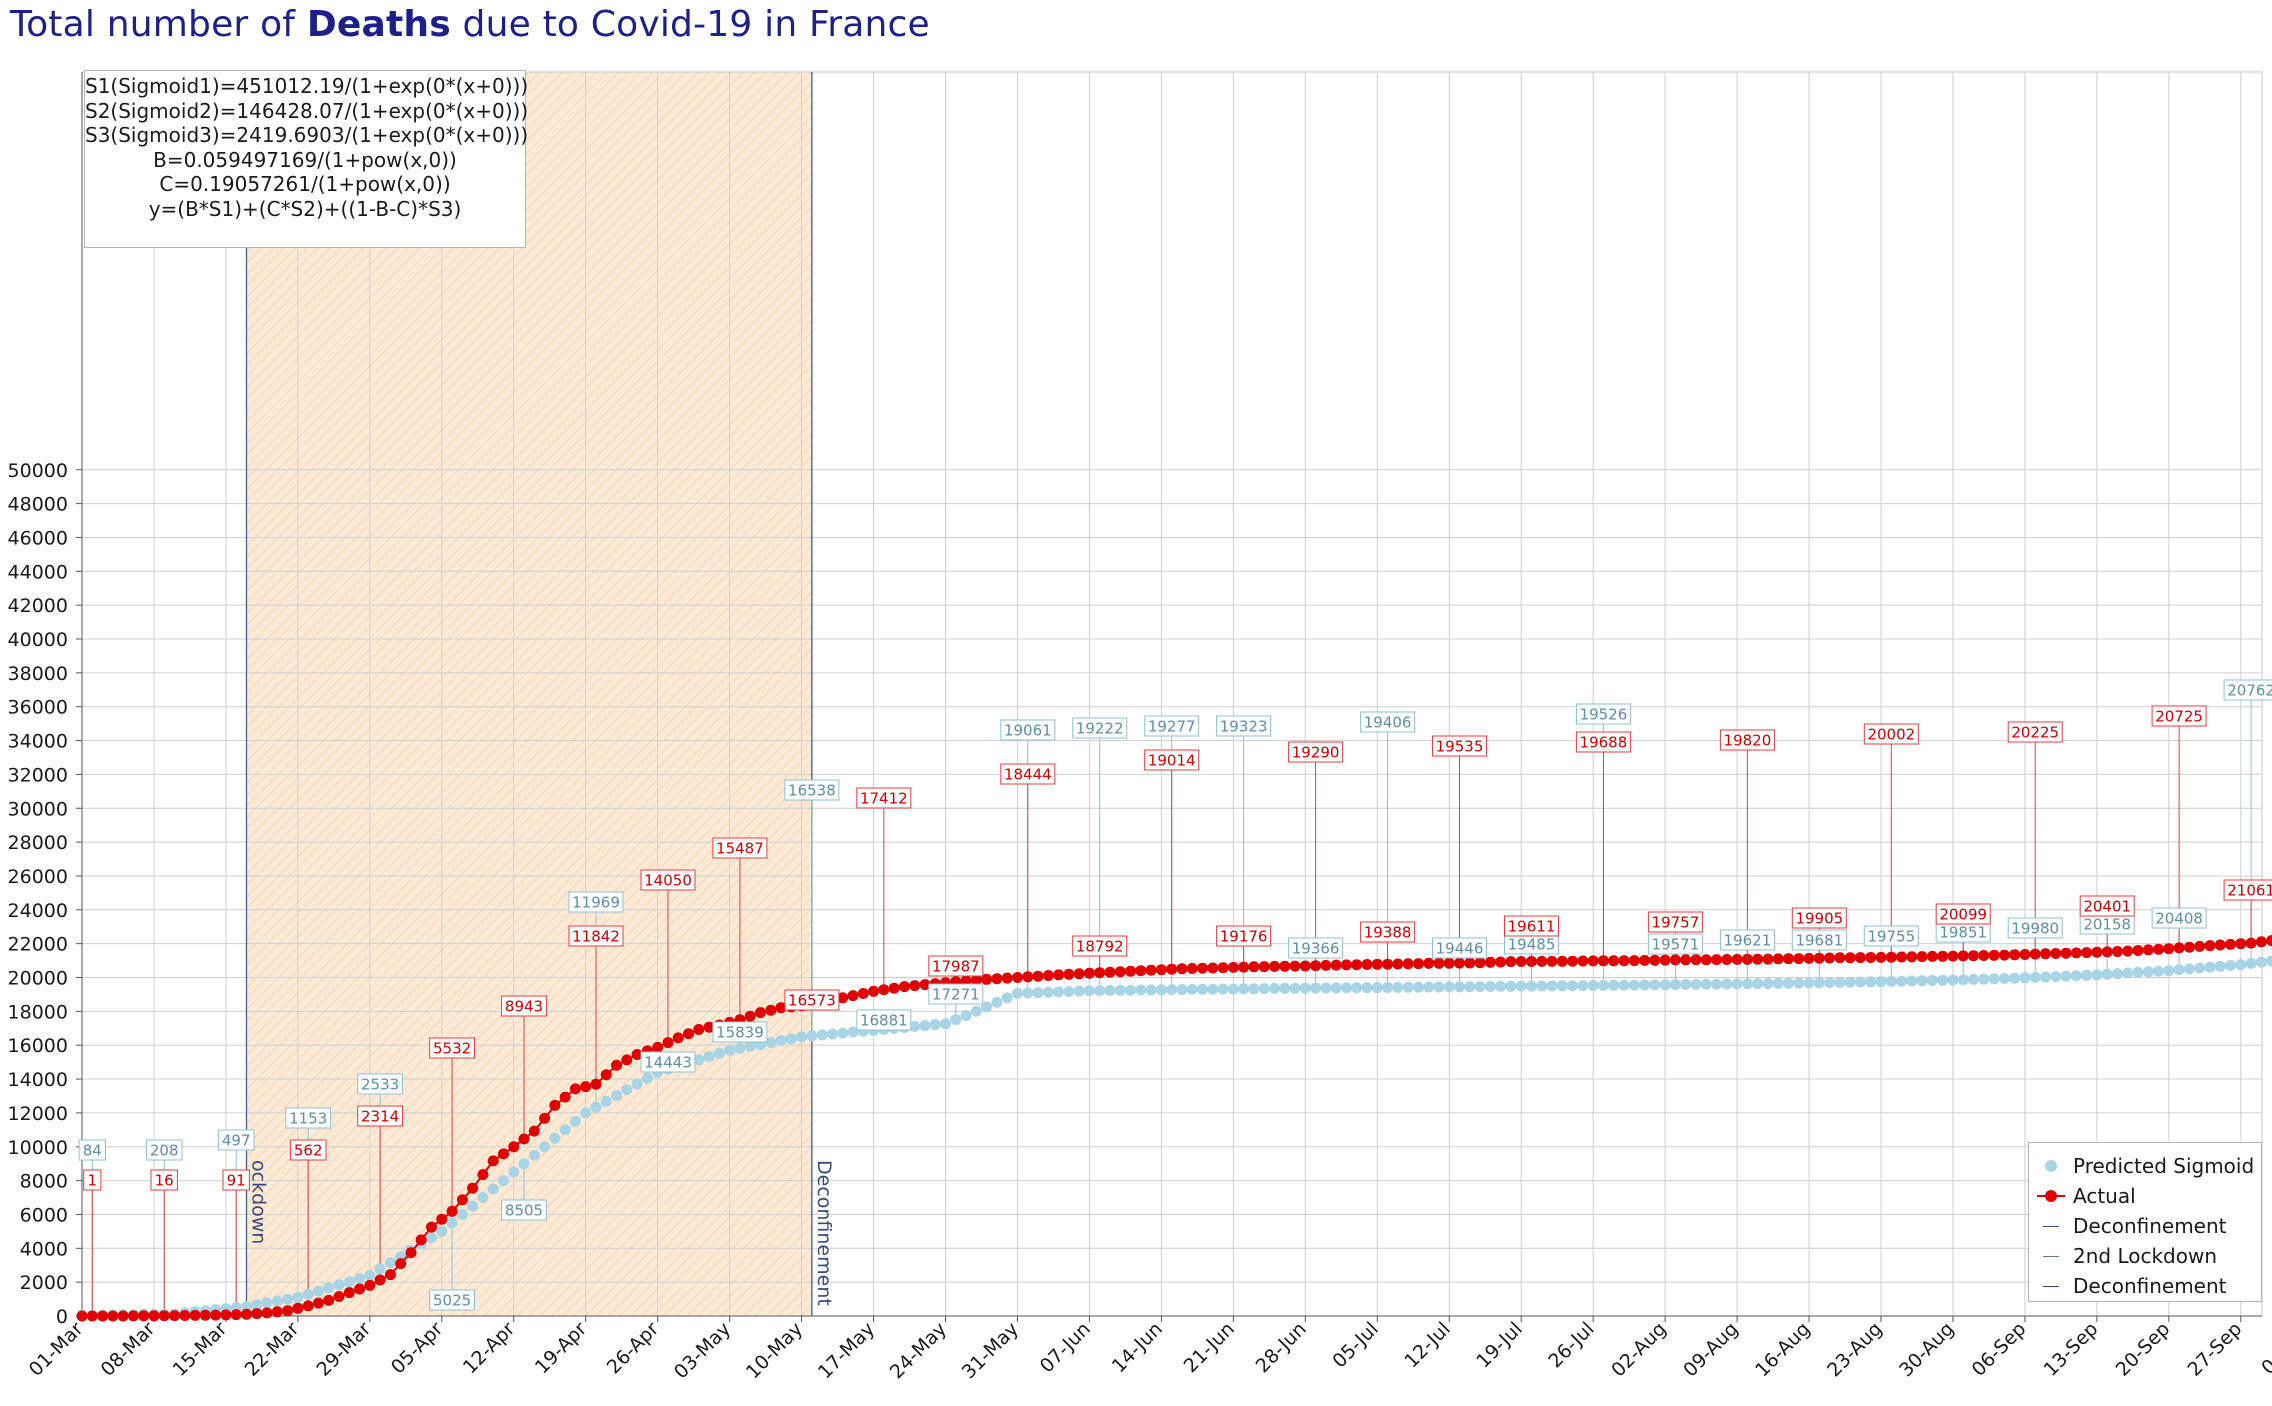 Image resolution: width=2272 pixels, height=1406 pixels. What do you see at coordinates (2149, 1256) in the screenshot?
I see `legend-item-2nd-lockdown: 2nd Lockdown` at bounding box center [2149, 1256].